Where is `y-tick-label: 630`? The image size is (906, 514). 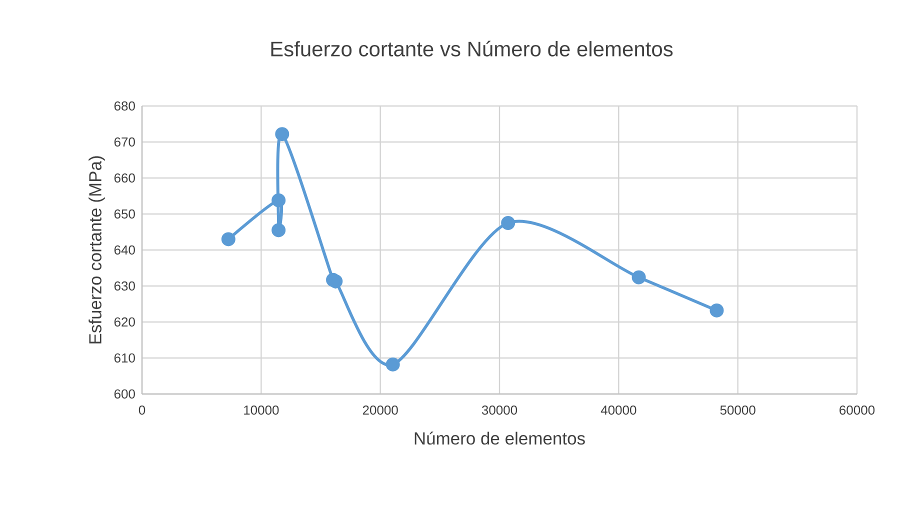 y-tick-label: 630 is located at coordinates (124, 286).